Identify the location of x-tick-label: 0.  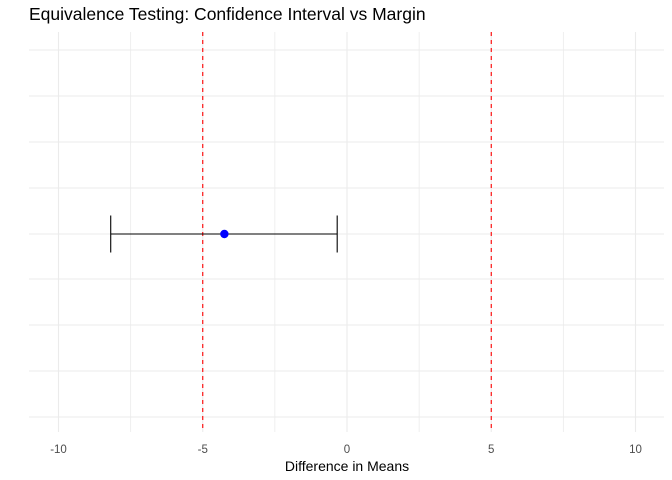
(347, 450).